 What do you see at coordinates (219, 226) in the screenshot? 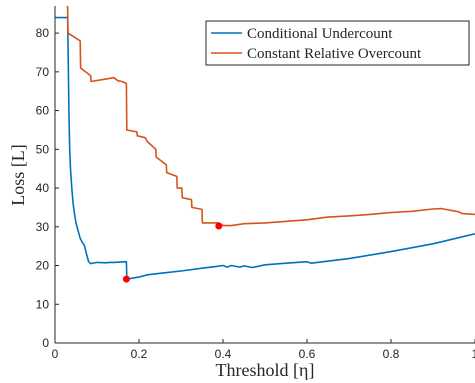
I see `minimum-point-marker-constant-relative-overcount` at bounding box center [219, 226].